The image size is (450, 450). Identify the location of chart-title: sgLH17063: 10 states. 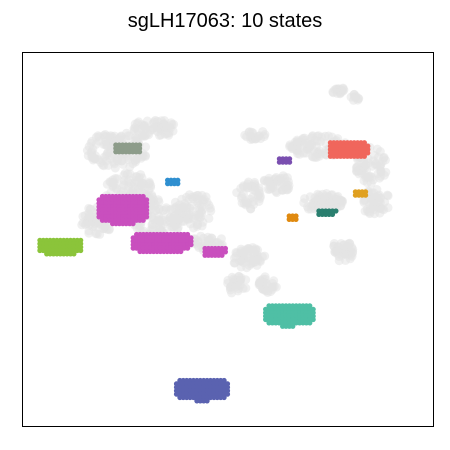
(225, 21).